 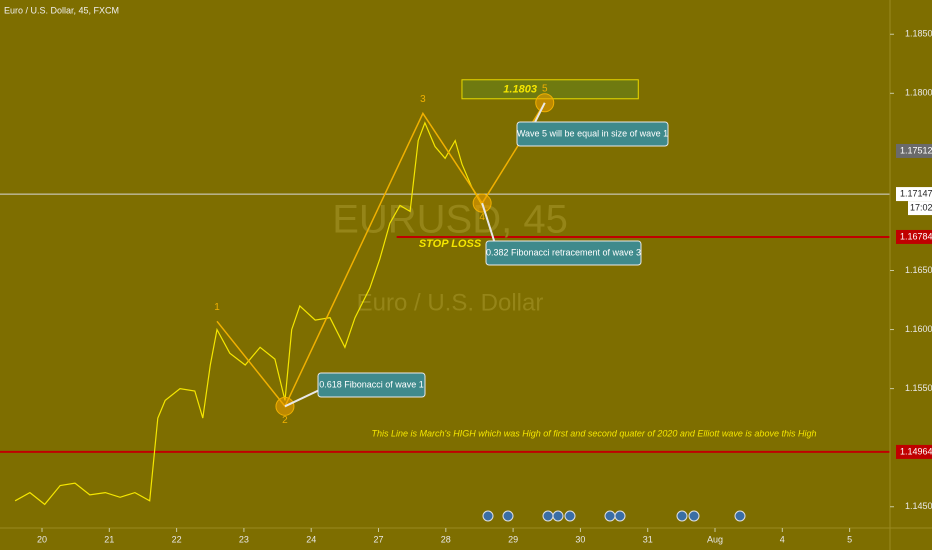 I want to click on x-tick-label: 31, so click(x=648, y=539).